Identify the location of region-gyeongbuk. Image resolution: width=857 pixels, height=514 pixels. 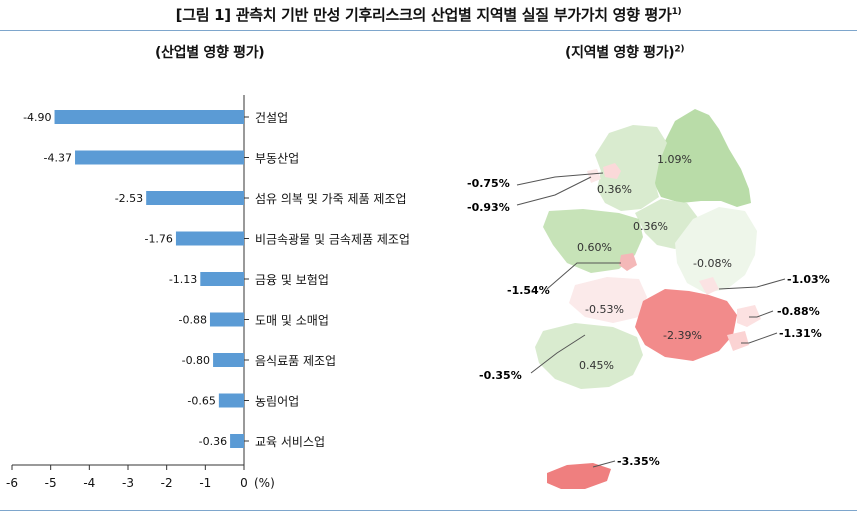
(716, 250).